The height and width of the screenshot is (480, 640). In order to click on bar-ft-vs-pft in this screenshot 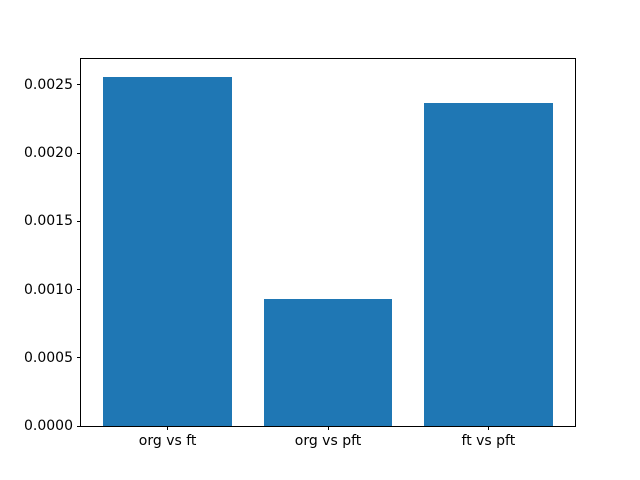, I will do `click(488, 264)`.